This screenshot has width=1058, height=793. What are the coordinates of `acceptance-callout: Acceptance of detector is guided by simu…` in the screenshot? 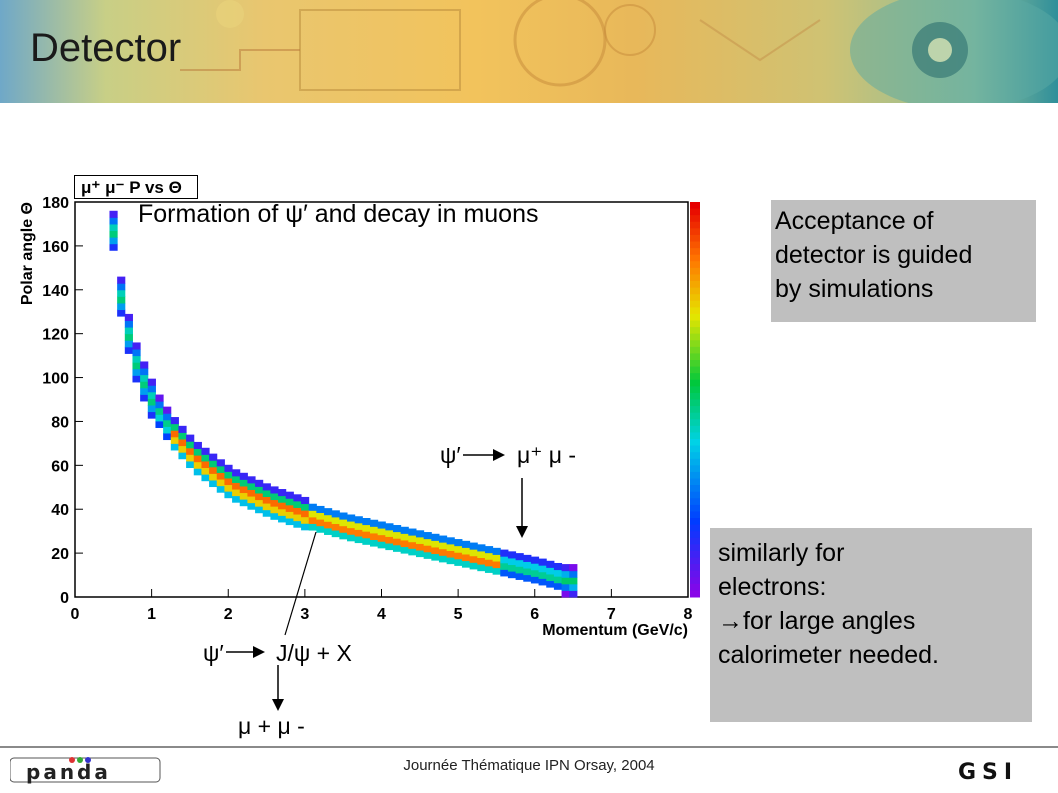 It's located at (903, 261).